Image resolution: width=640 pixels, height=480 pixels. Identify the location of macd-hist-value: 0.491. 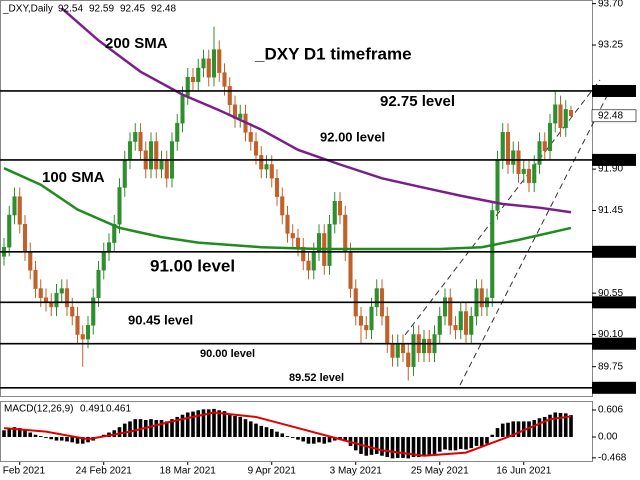
(92, 409).